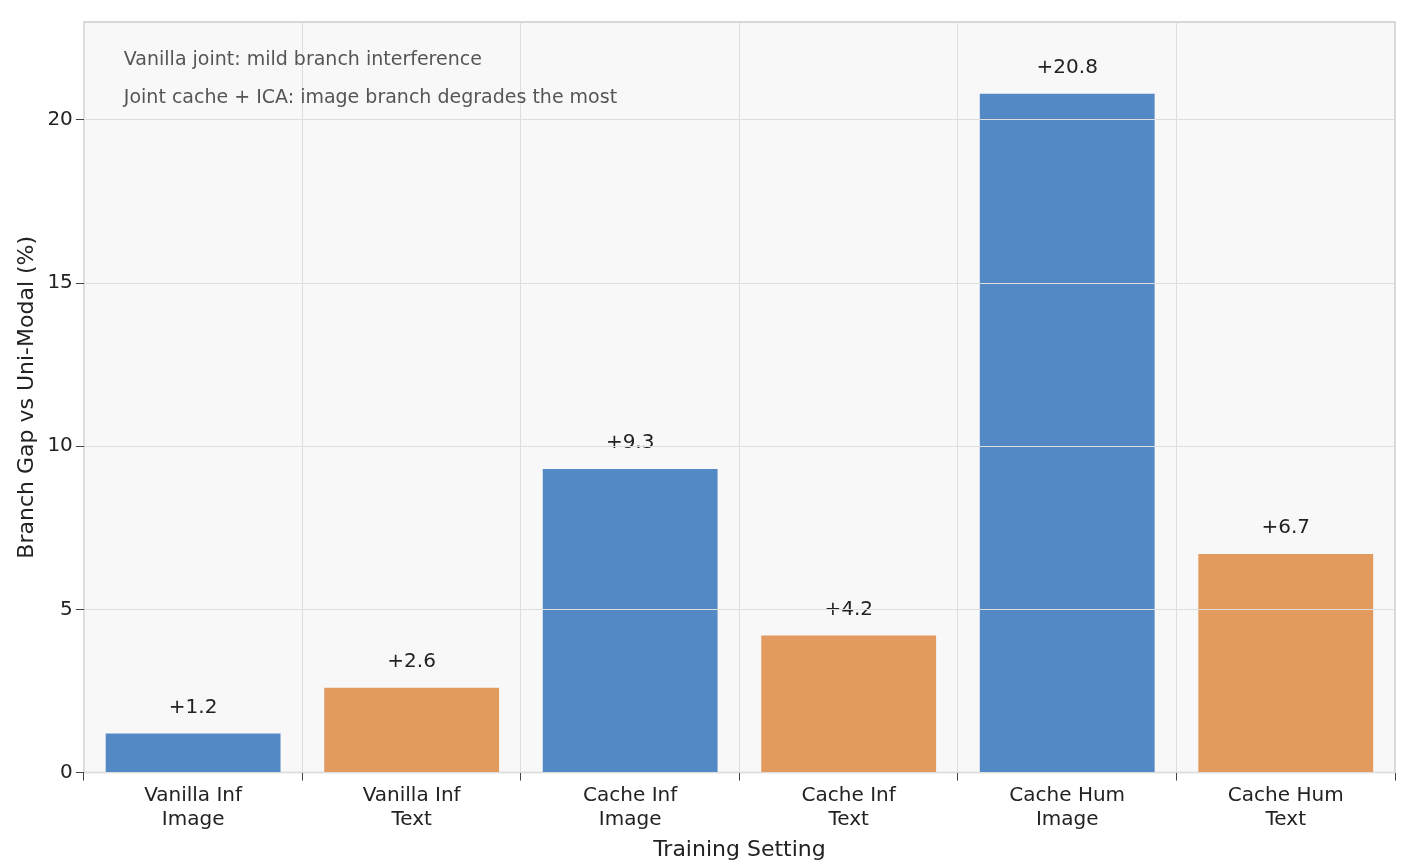  I want to click on annotation: Vanilla joint: mild branch interference, so click(302, 57).